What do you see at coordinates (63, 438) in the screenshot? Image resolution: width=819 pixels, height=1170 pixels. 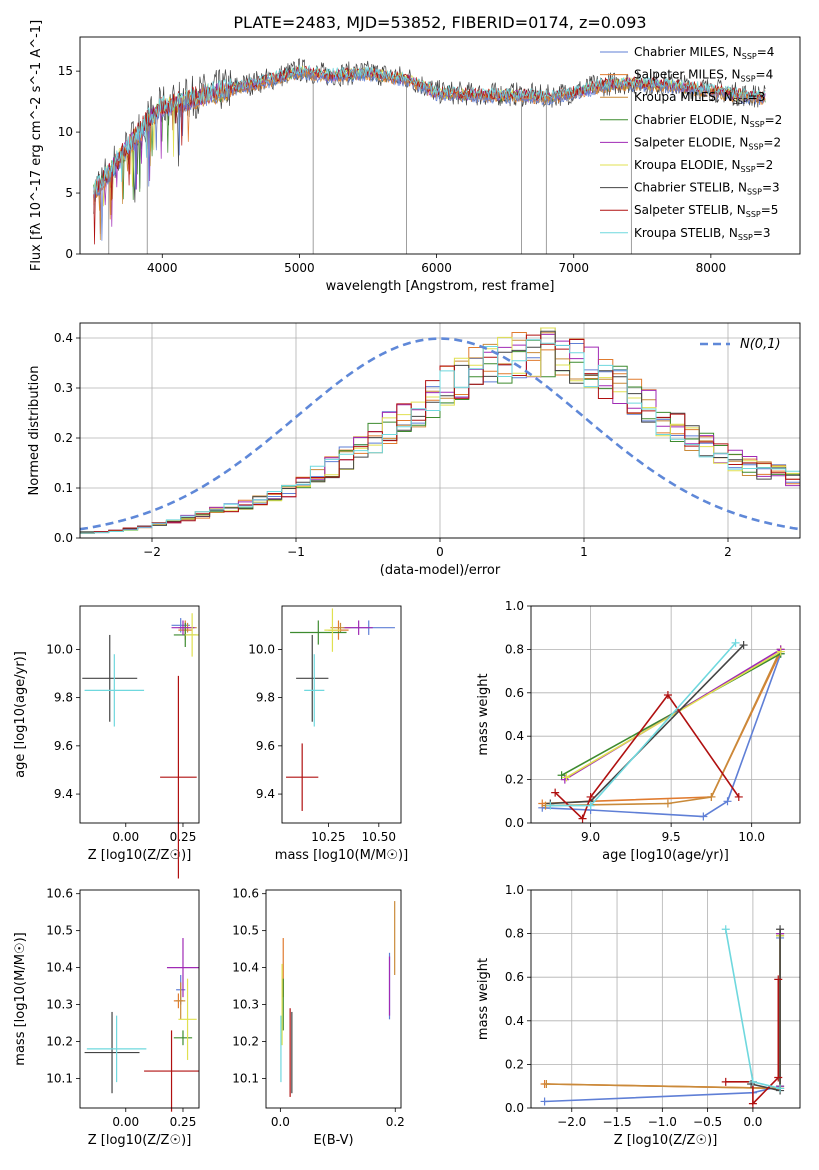 I see `histogram-ytick-label: 0.2` at bounding box center [63, 438].